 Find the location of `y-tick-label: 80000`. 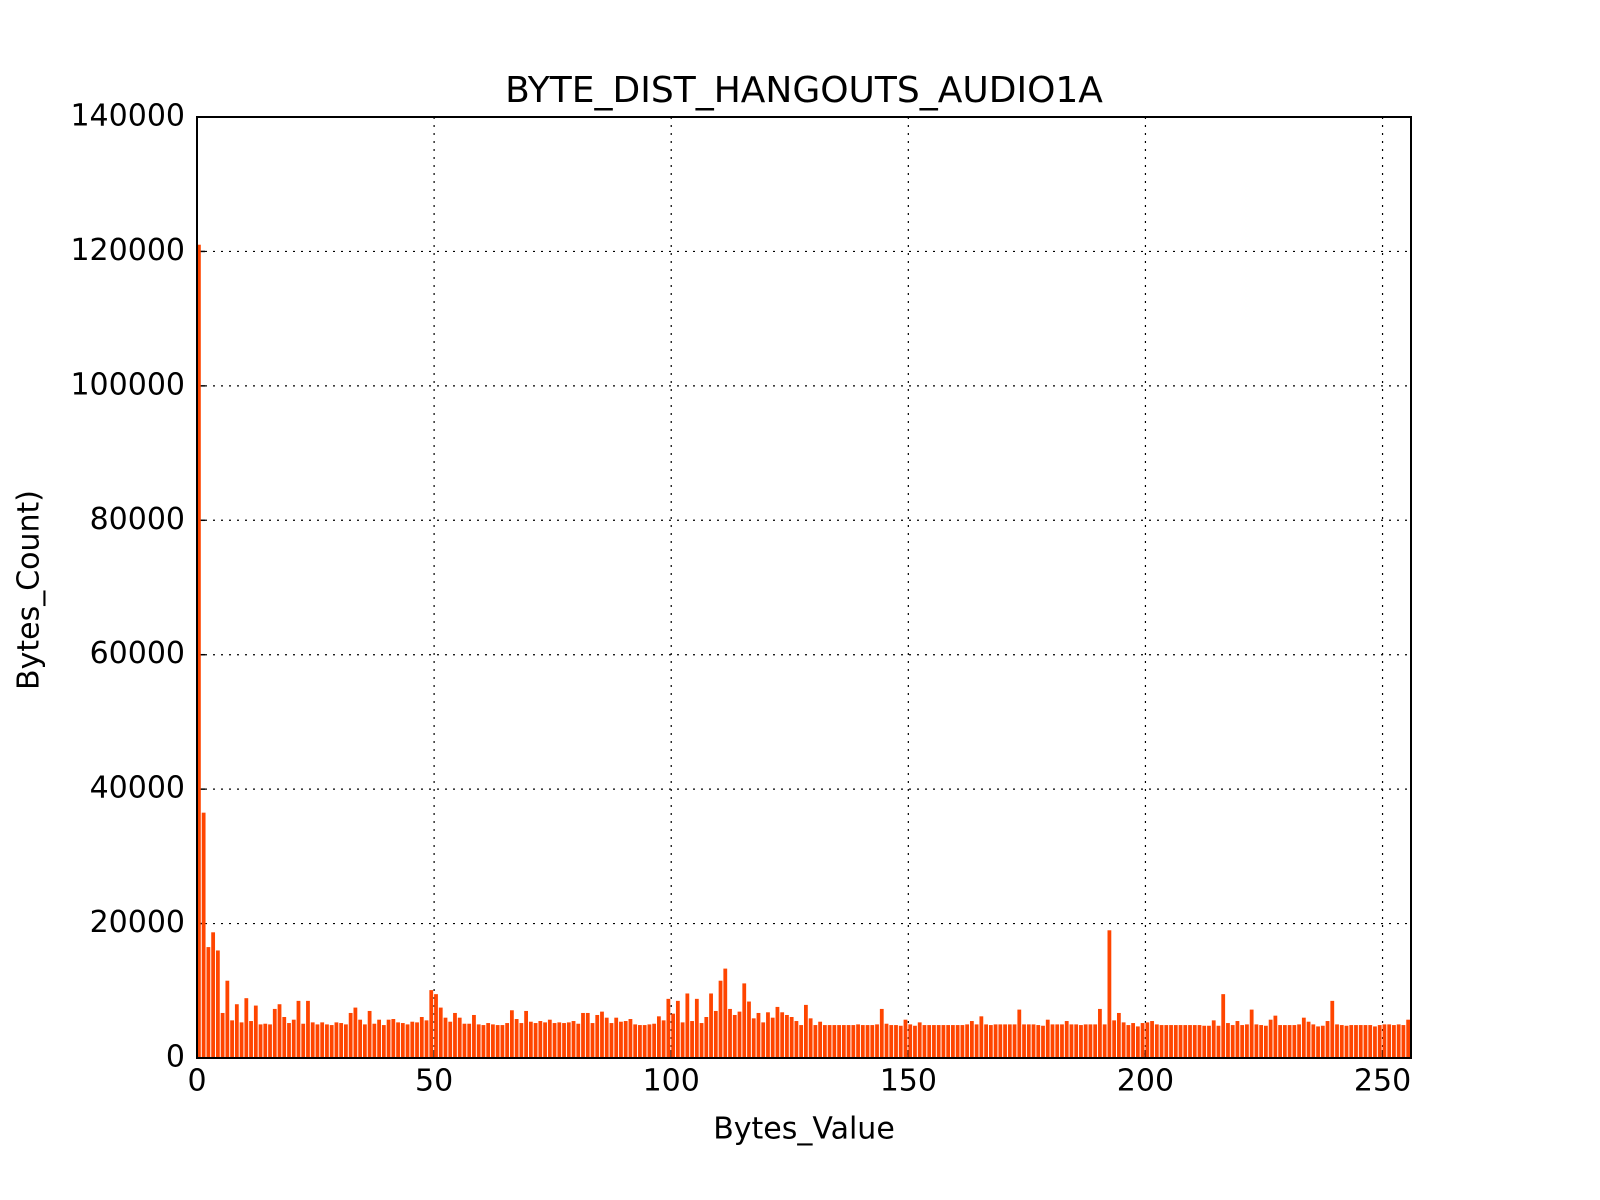

y-tick-label: 80000 is located at coordinates (137, 519).